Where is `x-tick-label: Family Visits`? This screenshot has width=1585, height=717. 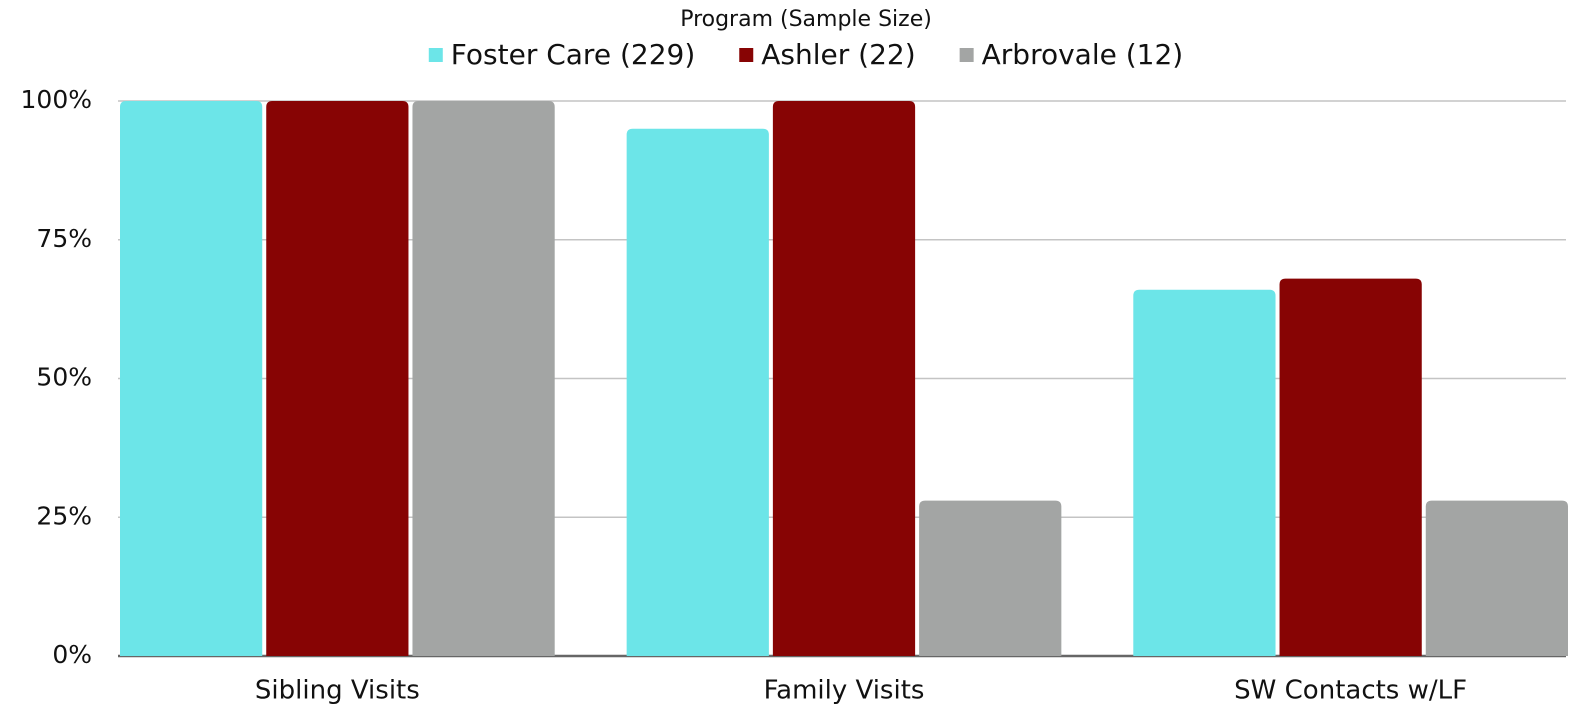 x-tick-label: Family Visits is located at coordinates (844, 691).